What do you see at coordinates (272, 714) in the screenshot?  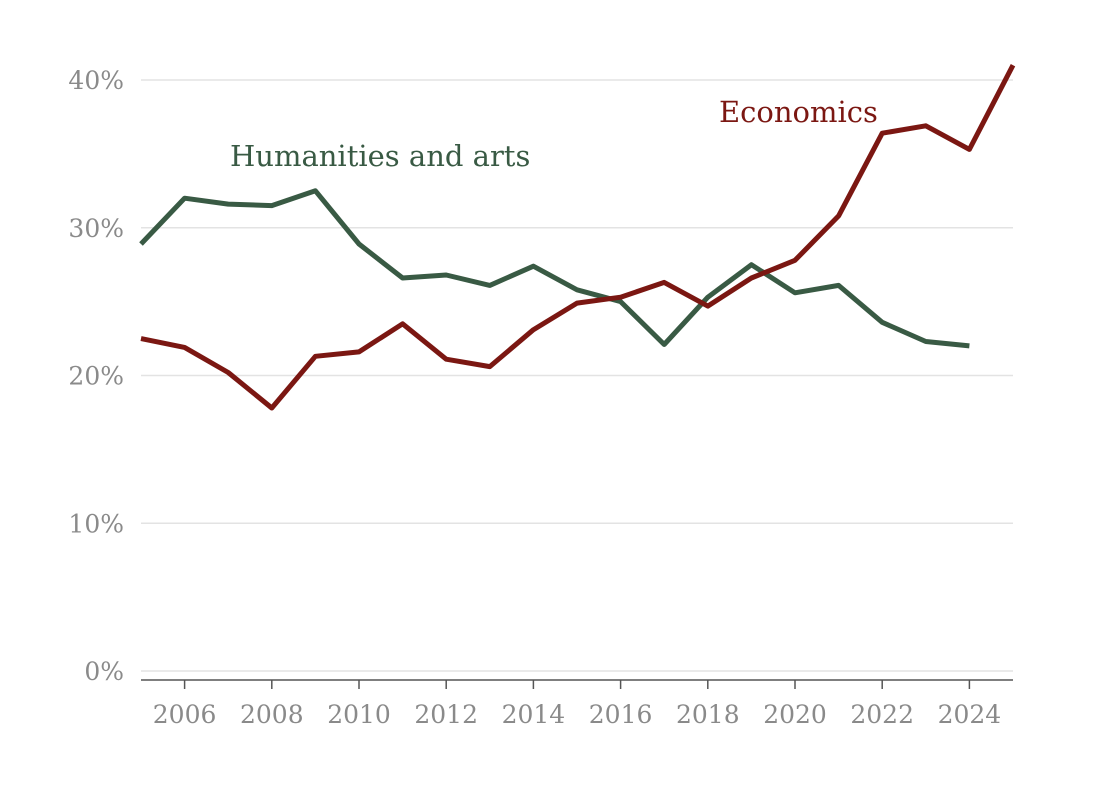 I see `x-tick-label-2008: 2008` at bounding box center [272, 714].